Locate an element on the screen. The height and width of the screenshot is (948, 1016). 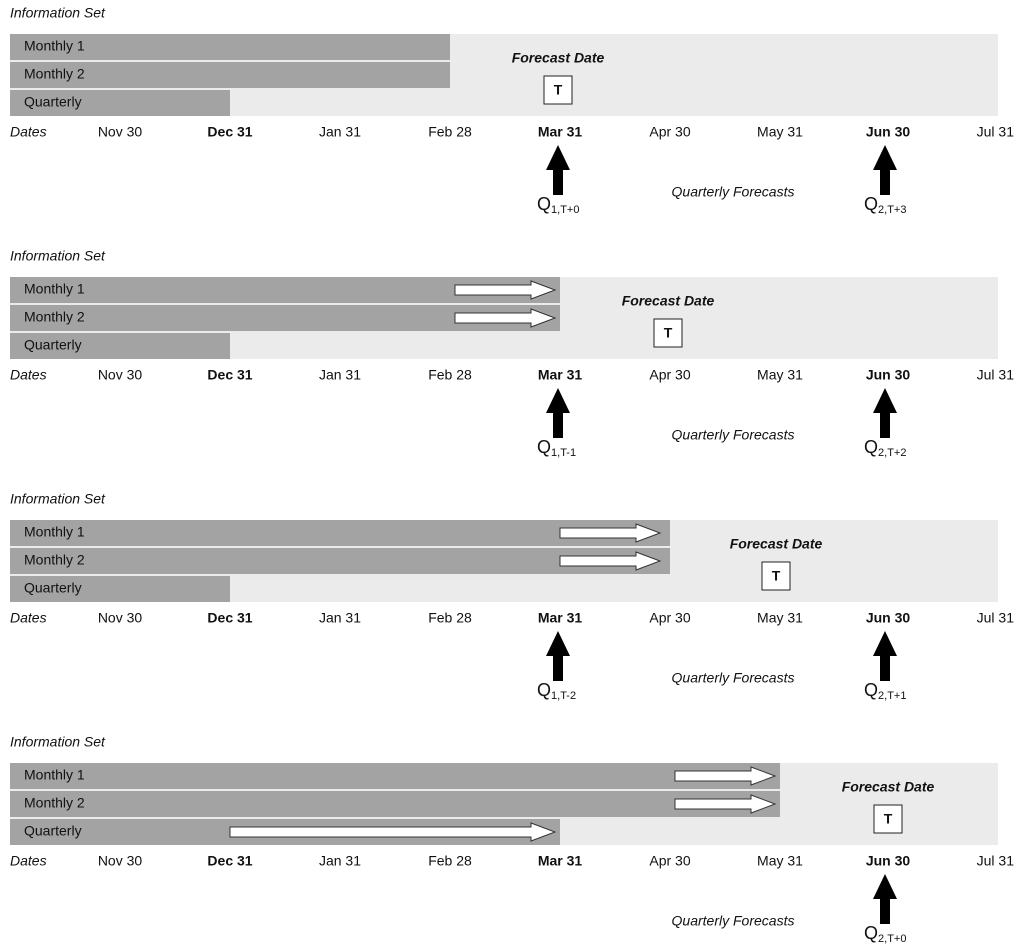
date-label: Apr 30 is located at coordinates (669, 861).